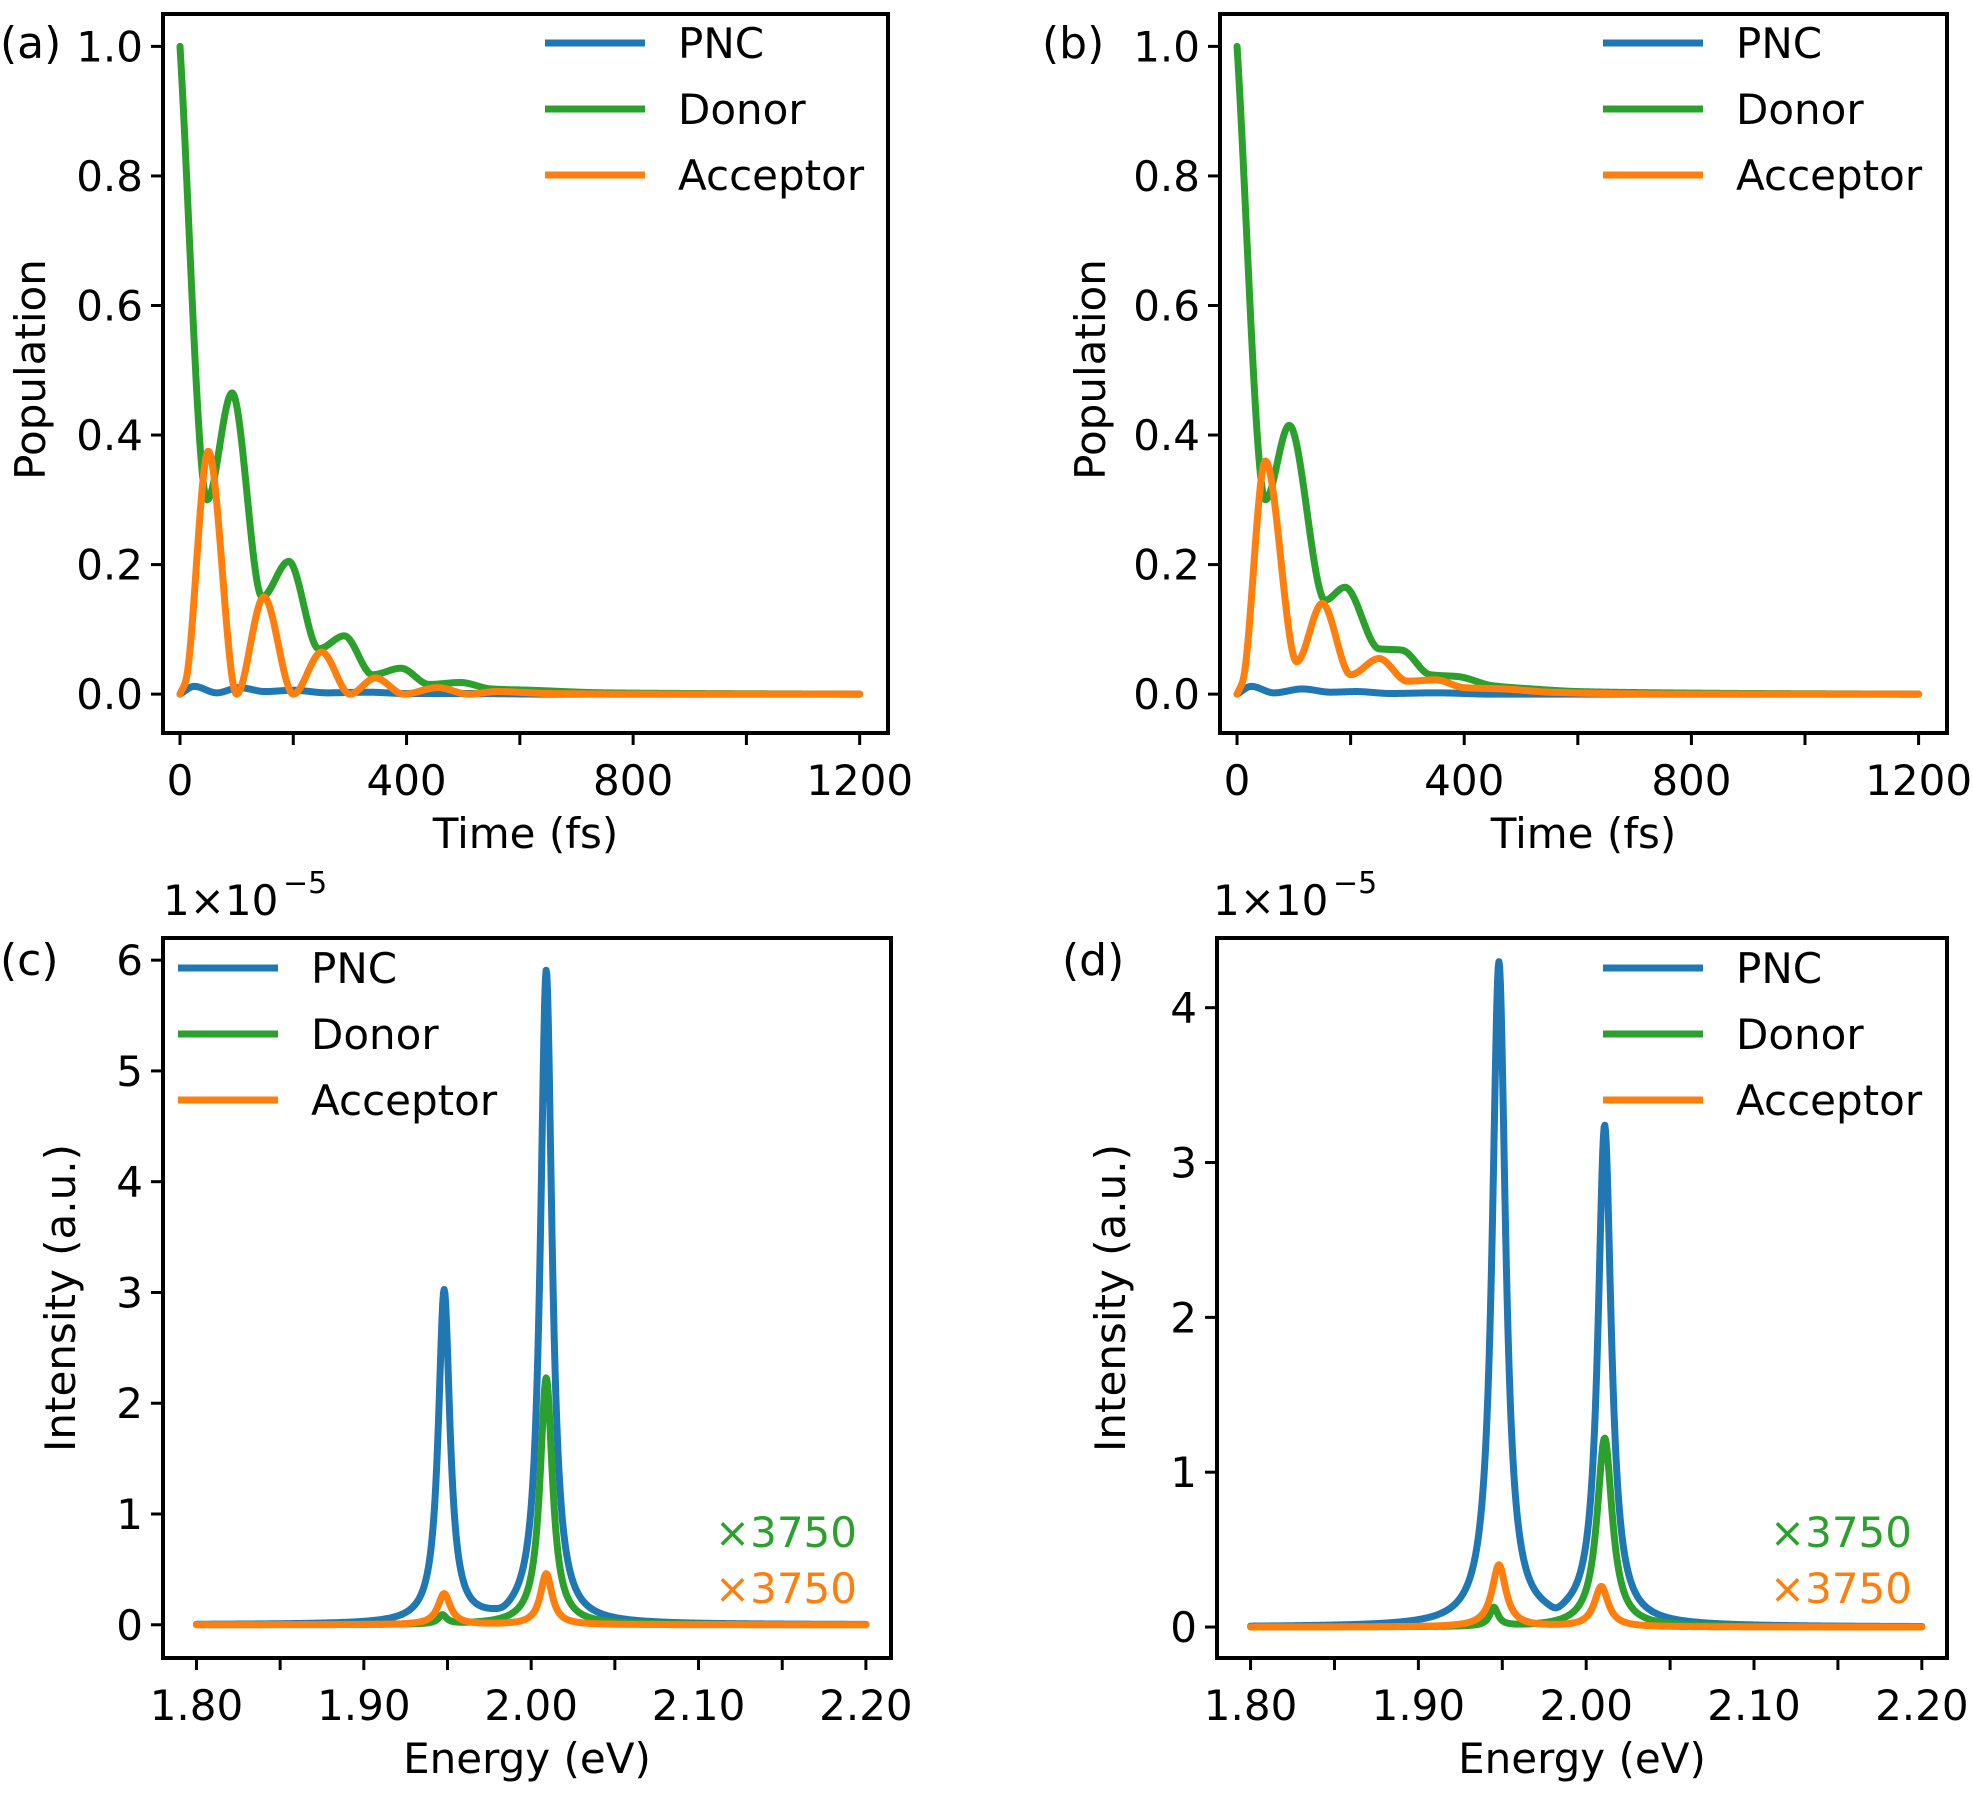 This screenshot has width=1973, height=1793. Describe the element at coordinates (1093, 960) in the screenshot. I see `panel-label: (d)` at that location.